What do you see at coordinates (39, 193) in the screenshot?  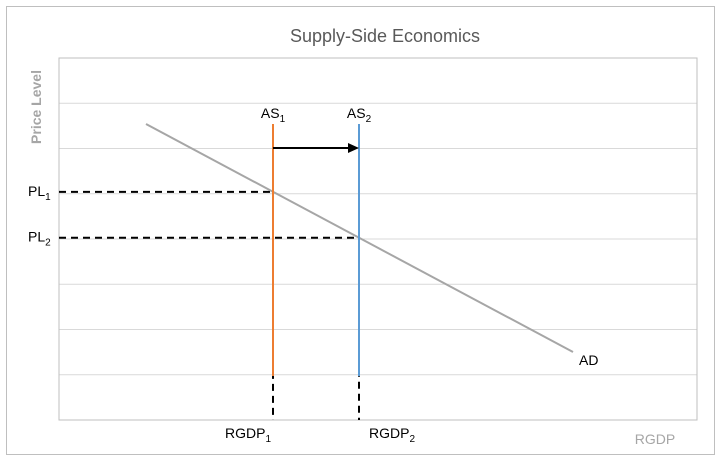 I see `pl1-label: PL1` at bounding box center [39, 193].